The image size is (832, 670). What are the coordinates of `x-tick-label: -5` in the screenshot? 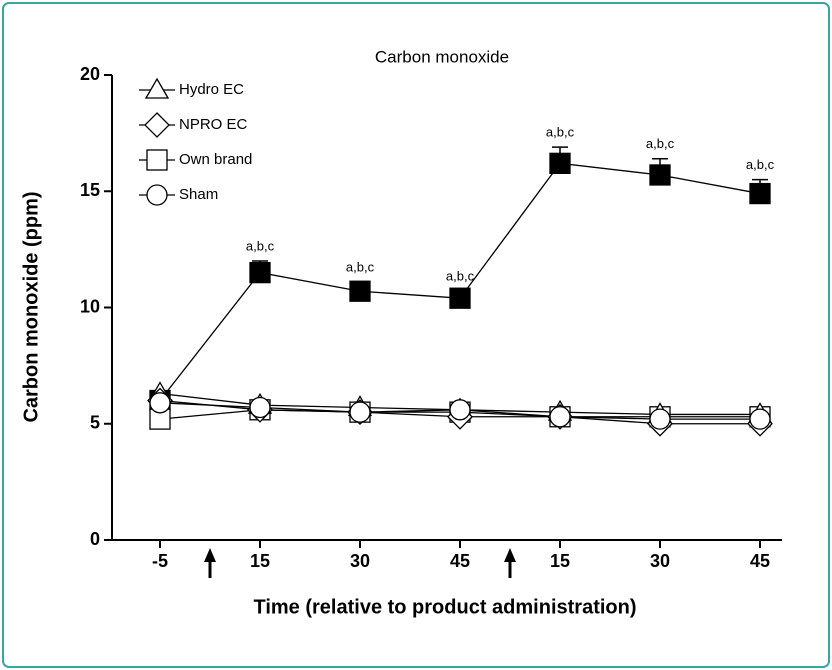 It's located at (160, 561).